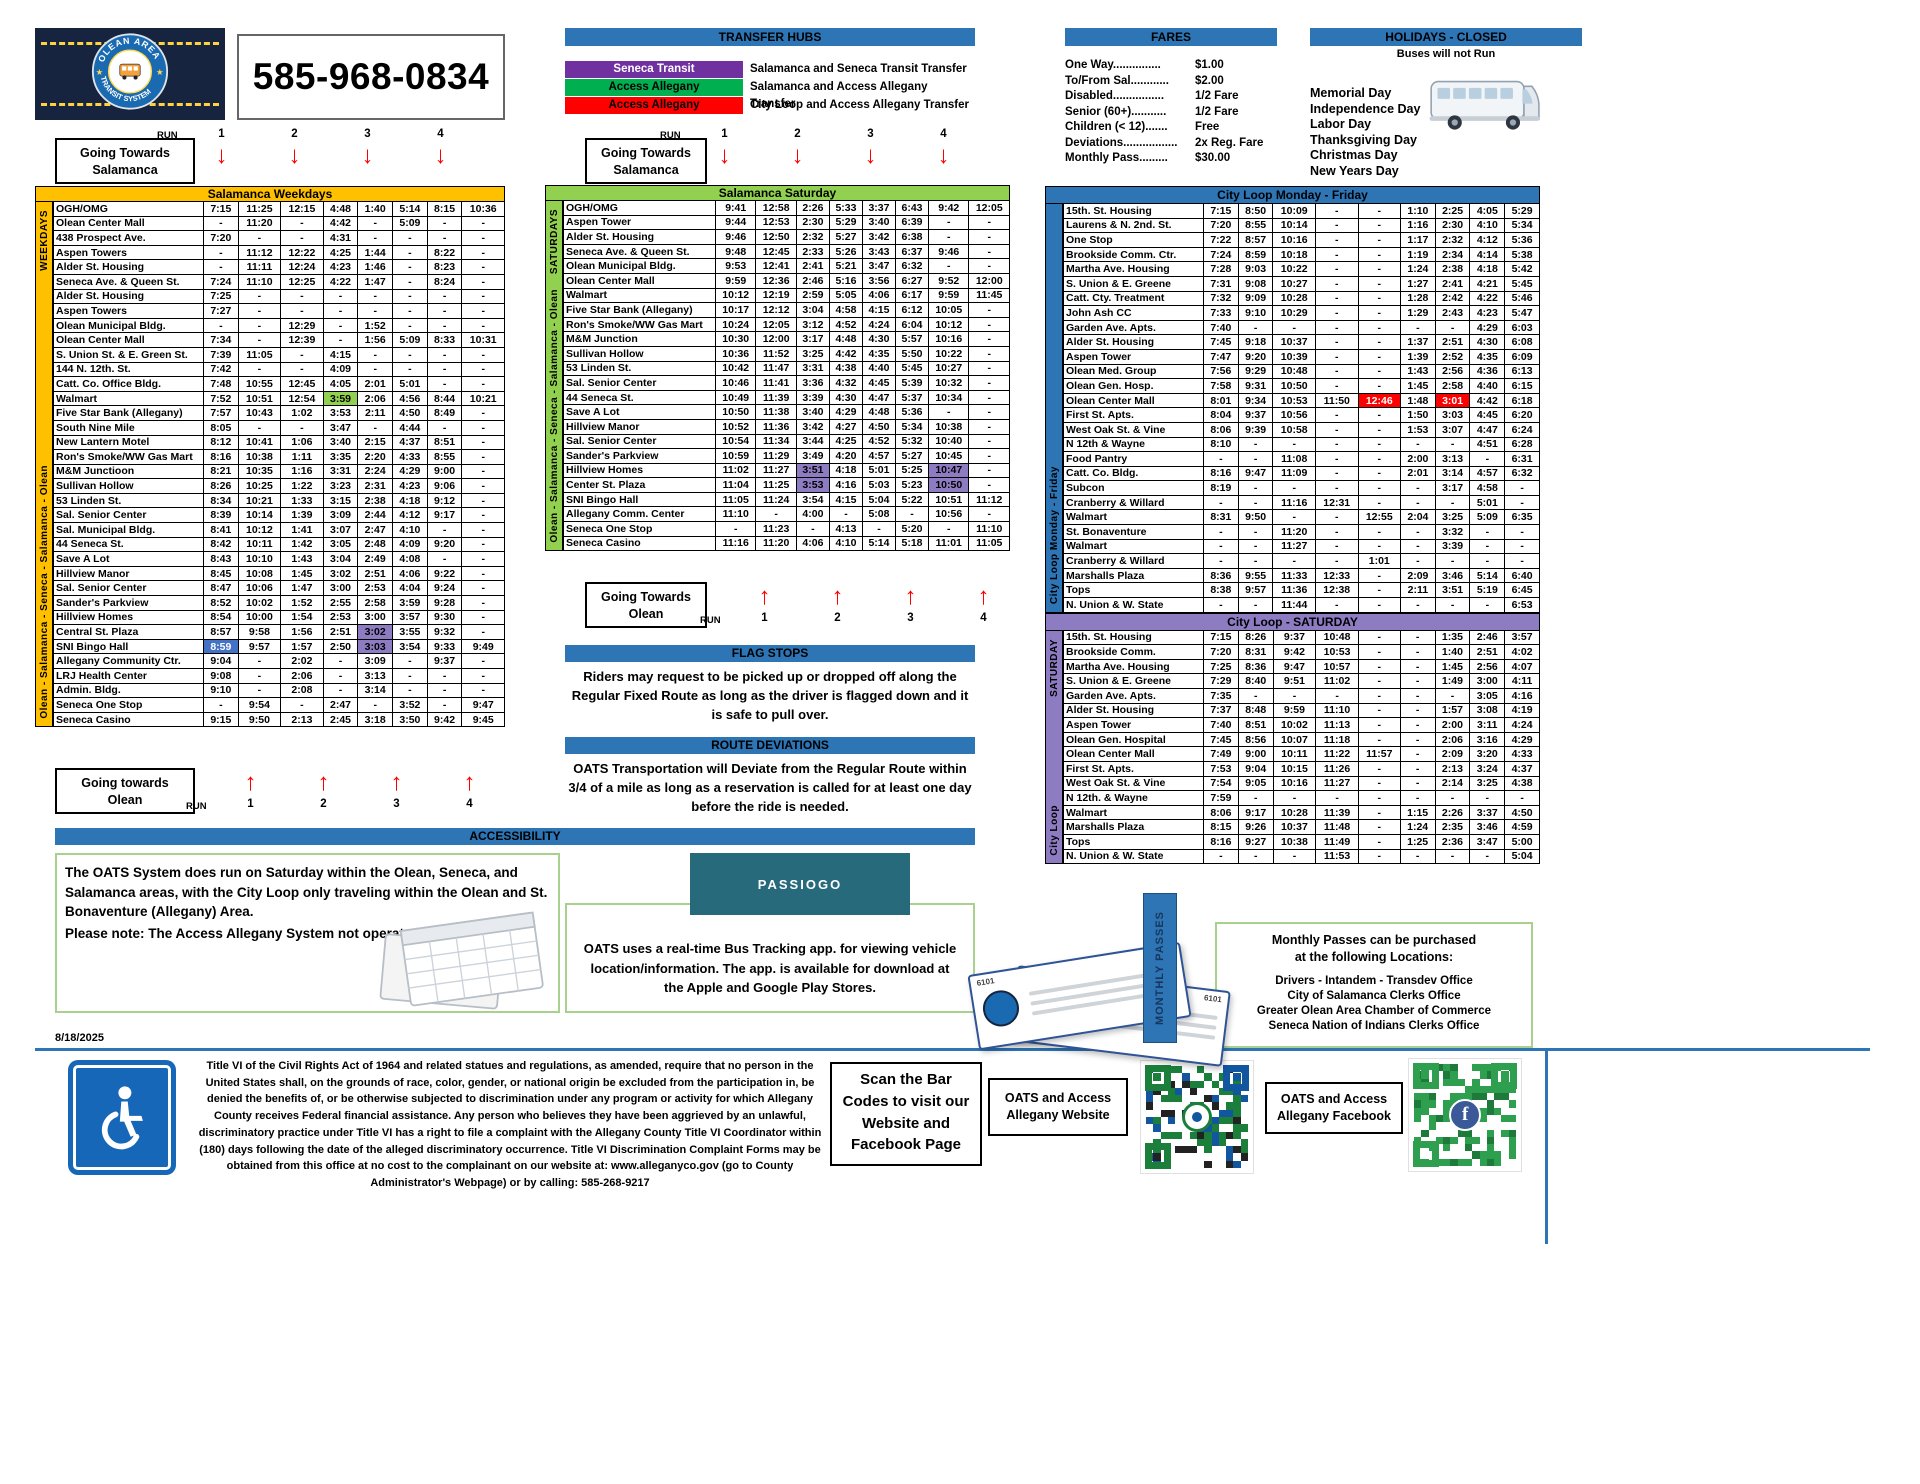 This screenshot has height=1484, width=1920. Describe the element at coordinates (639, 222) in the screenshot. I see `stop-name-cell: Aspen Tower` at that location.